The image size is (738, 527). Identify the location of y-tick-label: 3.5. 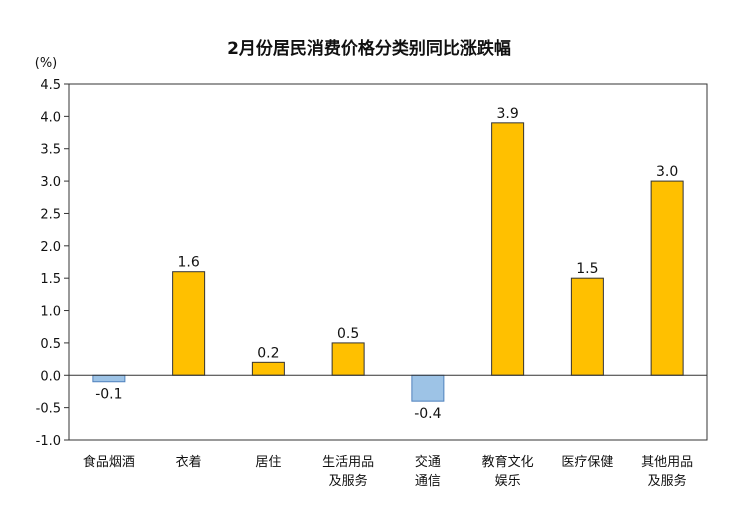
(50, 150).